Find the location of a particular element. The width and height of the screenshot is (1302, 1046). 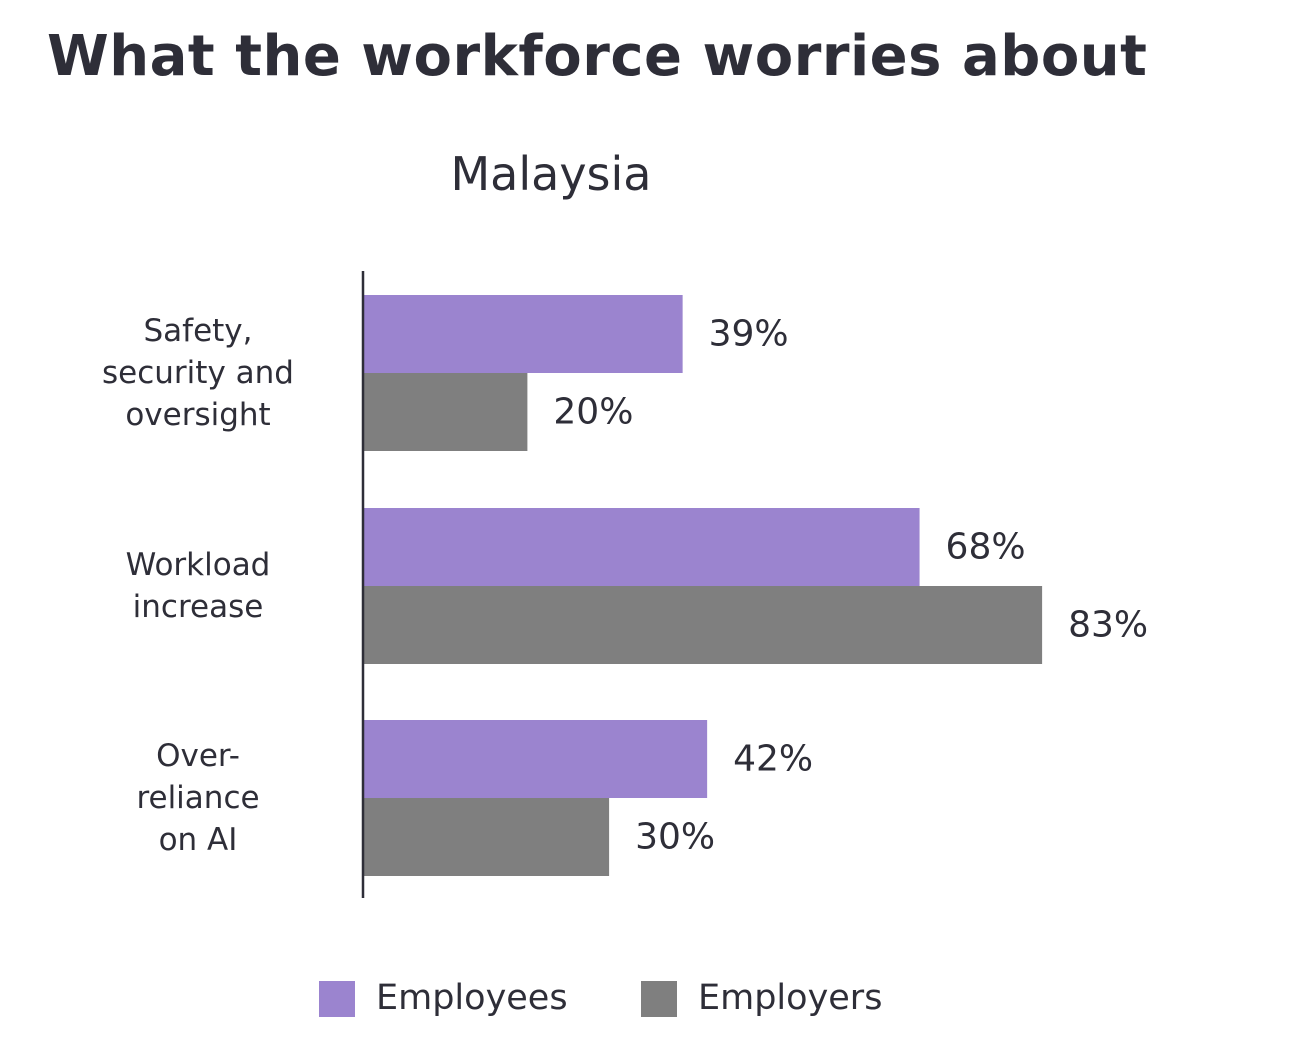

bar-employees-over-reliance-on-ai is located at coordinates (536, 759).